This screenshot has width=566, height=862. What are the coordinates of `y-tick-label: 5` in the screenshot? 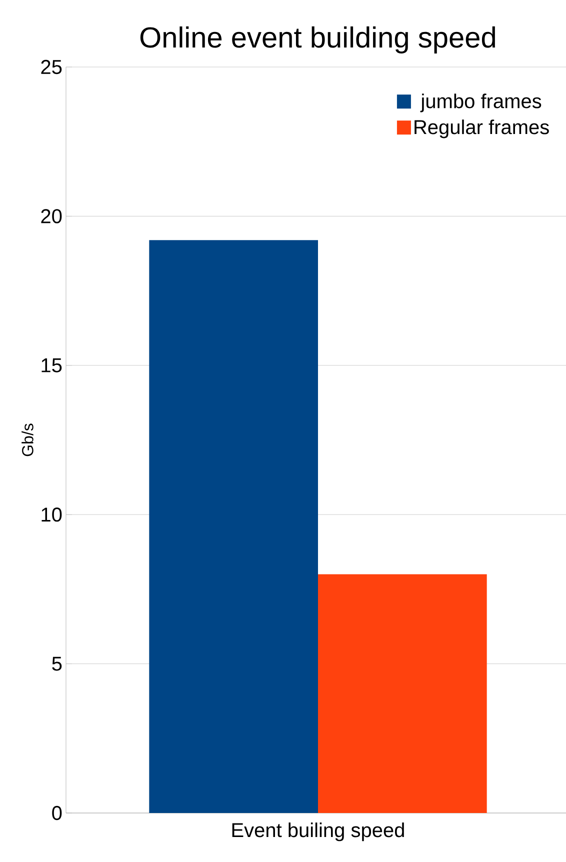 It's located at (57, 663).